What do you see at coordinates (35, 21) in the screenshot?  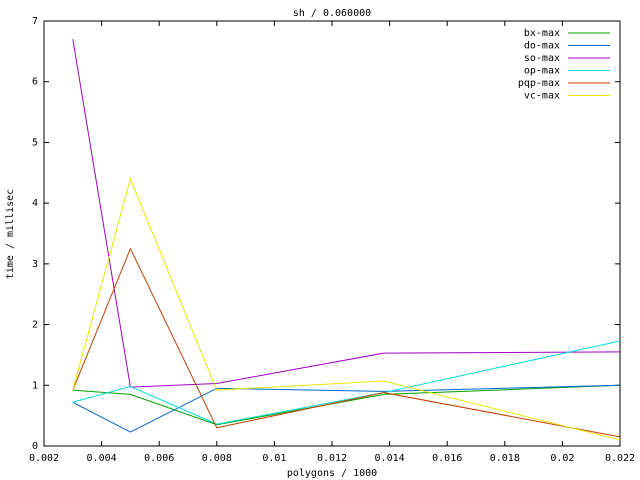 I see `y-tick-label: 7` at bounding box center [35, 21].